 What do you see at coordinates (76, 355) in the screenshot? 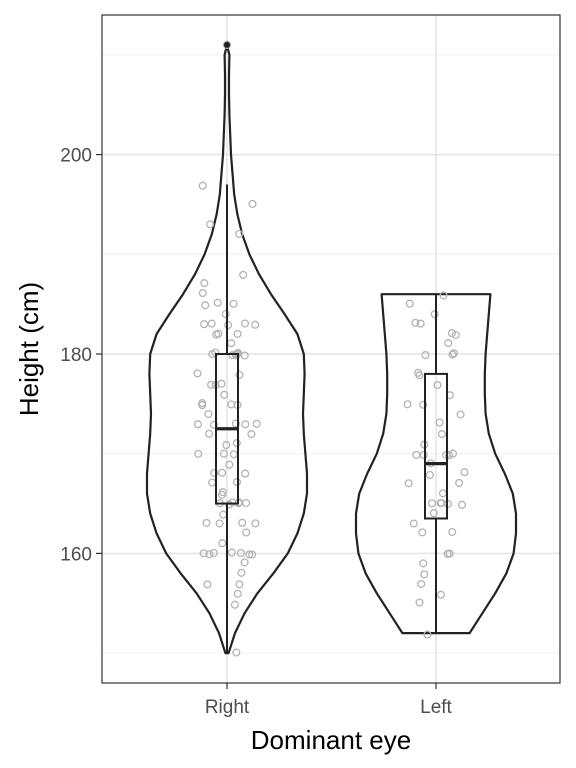
I see `y-tick-label: 180` at bounding box center [76, 355].